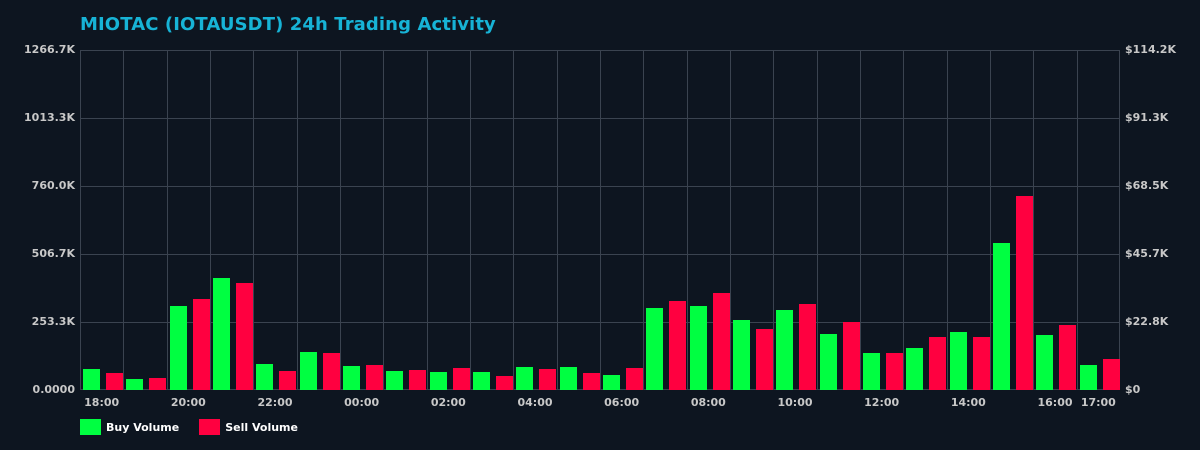 The height and width of the screenshot is (450, 1200). Describe the element at coordinates (535, 402) in the screenshot. I see `x-tick-label: 04:00` at that location.